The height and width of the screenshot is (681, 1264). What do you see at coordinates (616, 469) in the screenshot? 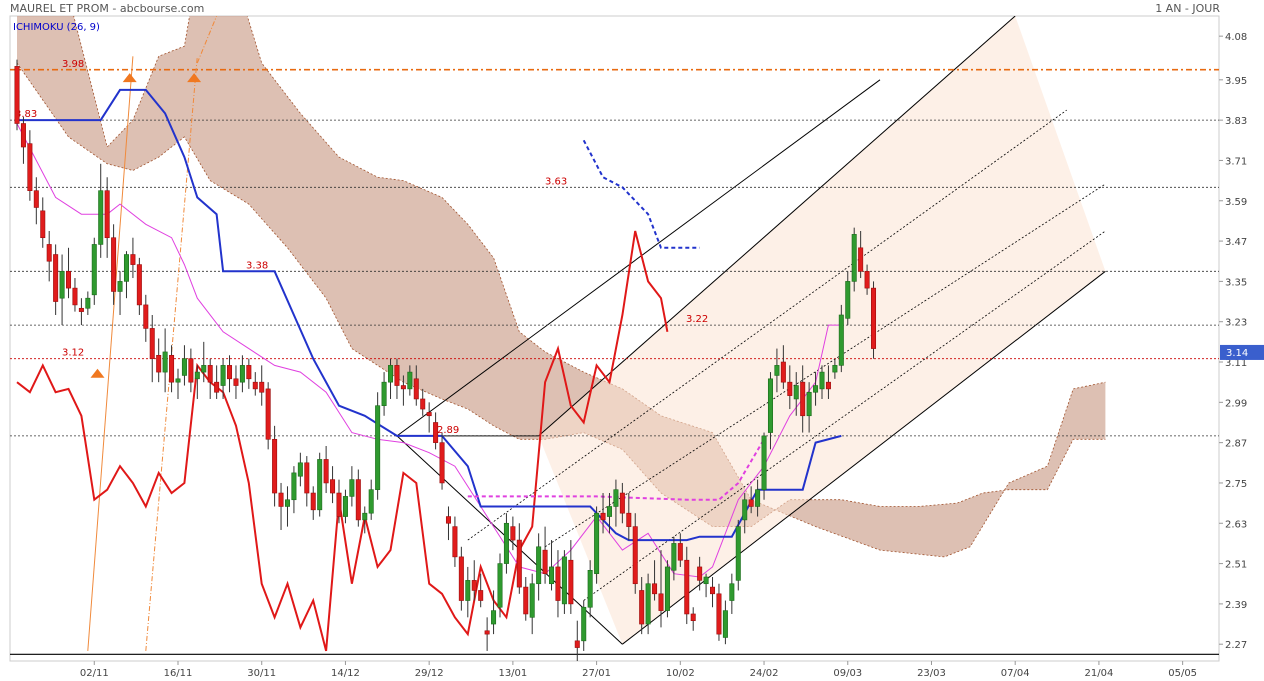
I see `tenkan-projection` at bounding box center [616, 469].